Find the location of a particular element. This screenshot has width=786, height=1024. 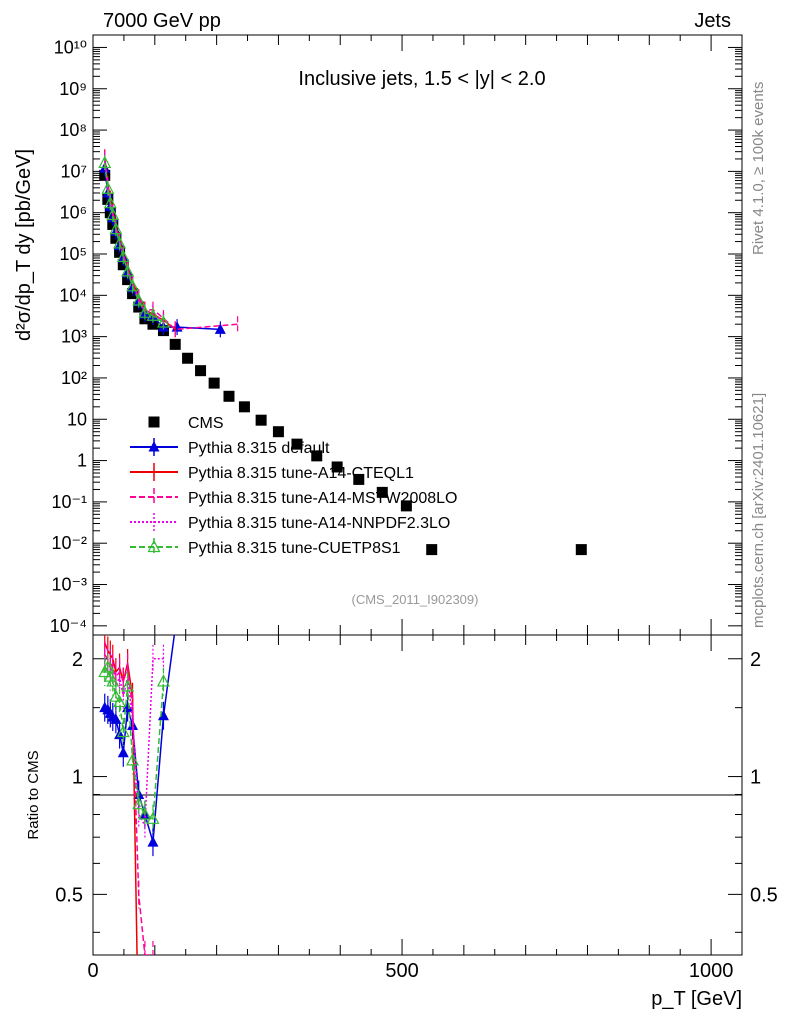

y-tick-label: 10¹⁰ is located at coordinates (70, 47).